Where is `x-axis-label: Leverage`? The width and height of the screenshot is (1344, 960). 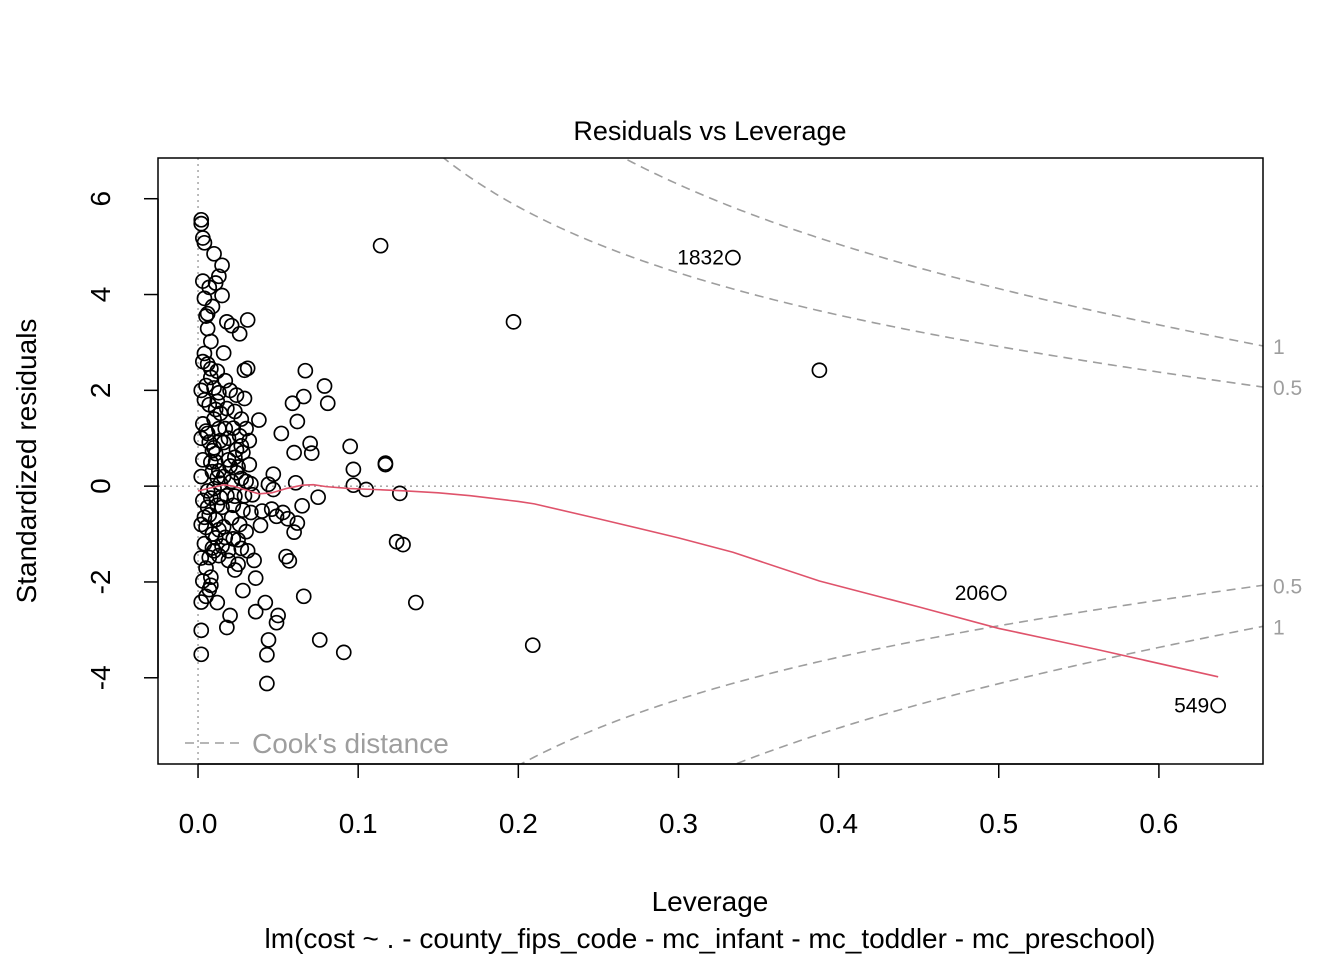
x-axis-label: Leverage is located at coordinates (710, 901).